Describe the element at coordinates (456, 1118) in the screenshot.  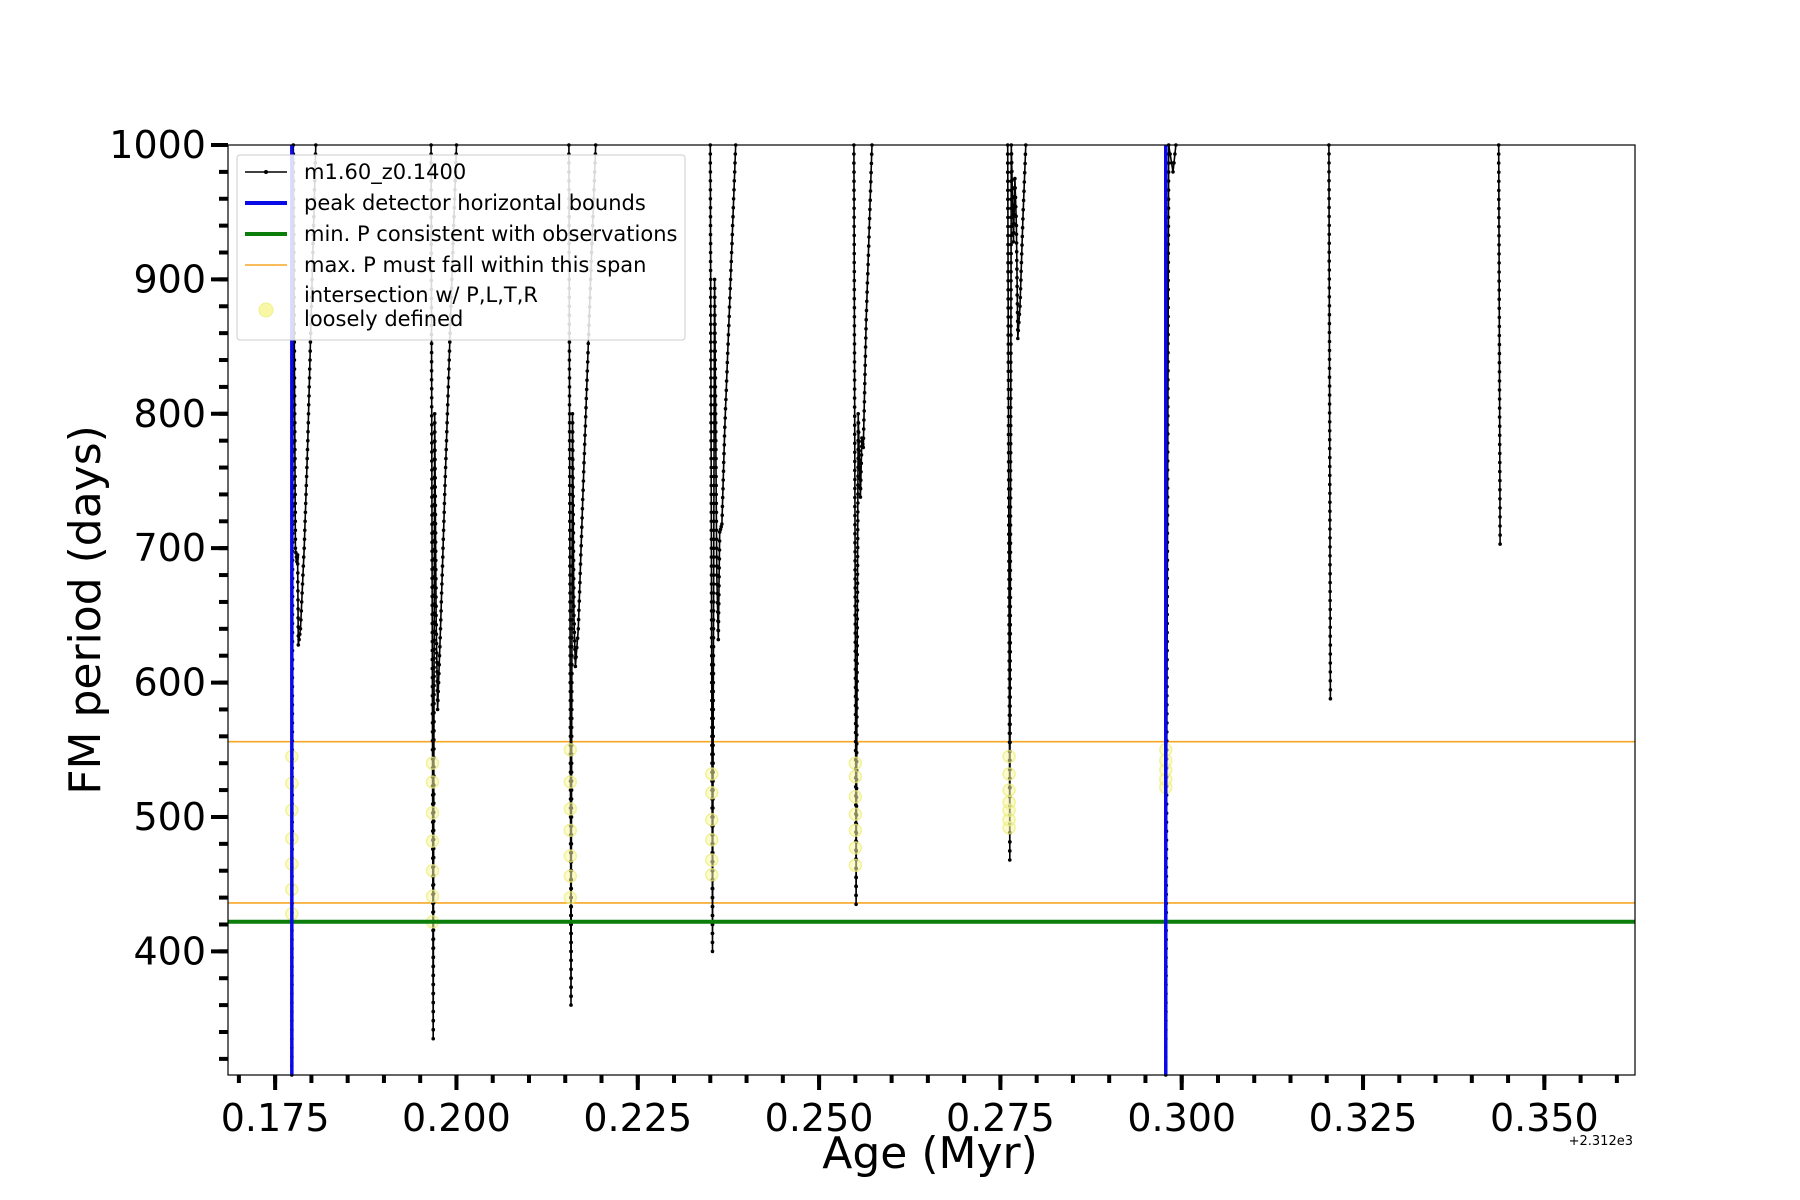
I see `x-tick-label: 0.200` at that location.